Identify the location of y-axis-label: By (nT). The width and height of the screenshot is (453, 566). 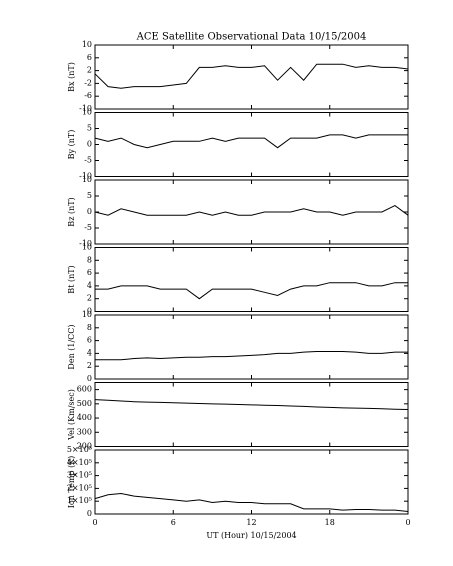
(71, 145).